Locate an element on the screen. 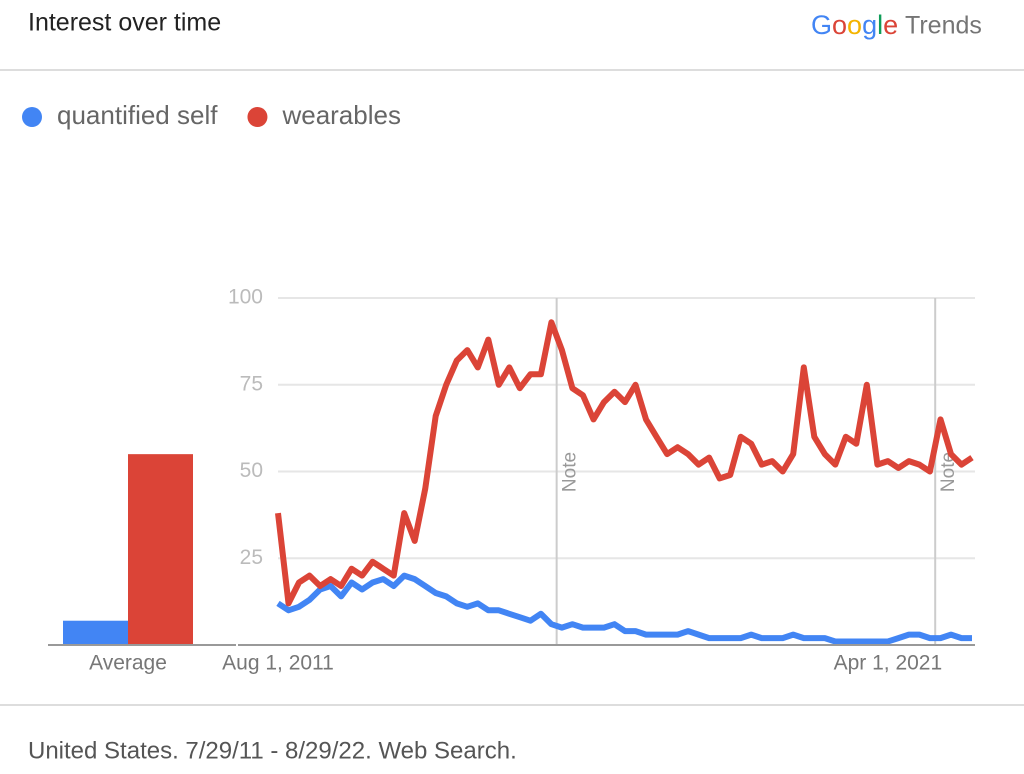  x-tick-label: Aug 1, 2011 is located at coordinates (278, 663).